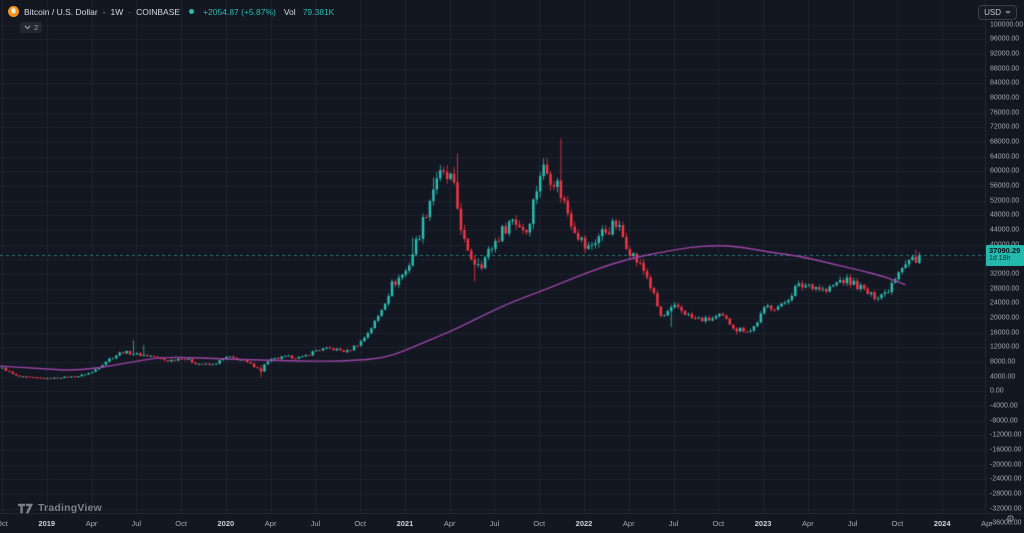 This screenshot has height=533, width=1024. I want to click on price-axis-label: 16000.00, so click(1005, 333).